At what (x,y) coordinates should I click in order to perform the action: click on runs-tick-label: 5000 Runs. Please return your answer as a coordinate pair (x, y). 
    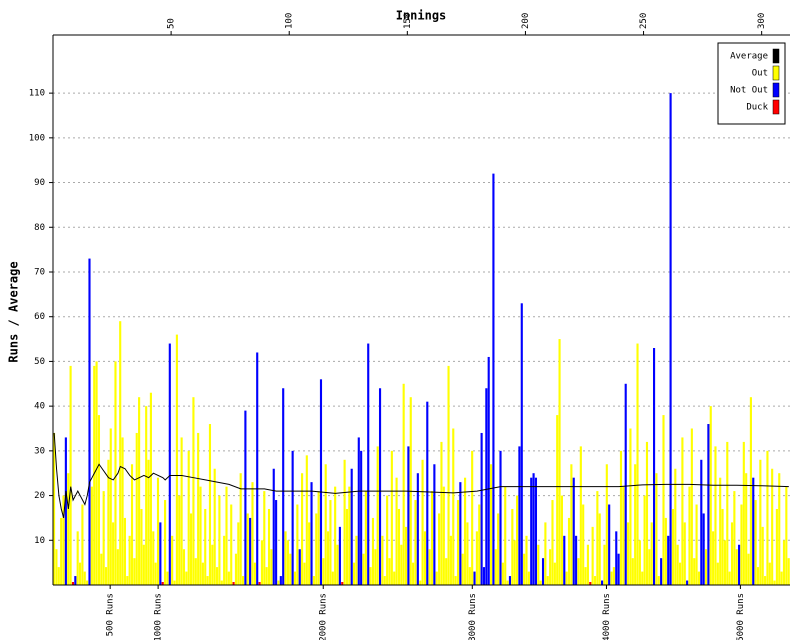
    Looking at the image, I should click on (741, 616).